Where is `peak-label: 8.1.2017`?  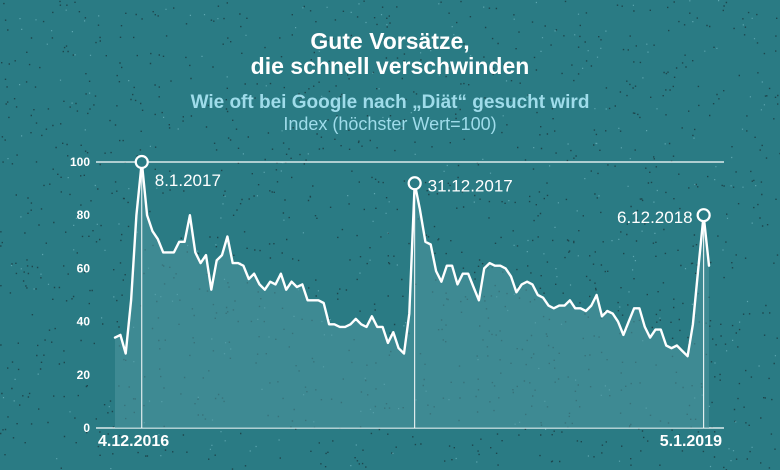
peak-label: 8.1.2017 is located at coordinates (188, 180).